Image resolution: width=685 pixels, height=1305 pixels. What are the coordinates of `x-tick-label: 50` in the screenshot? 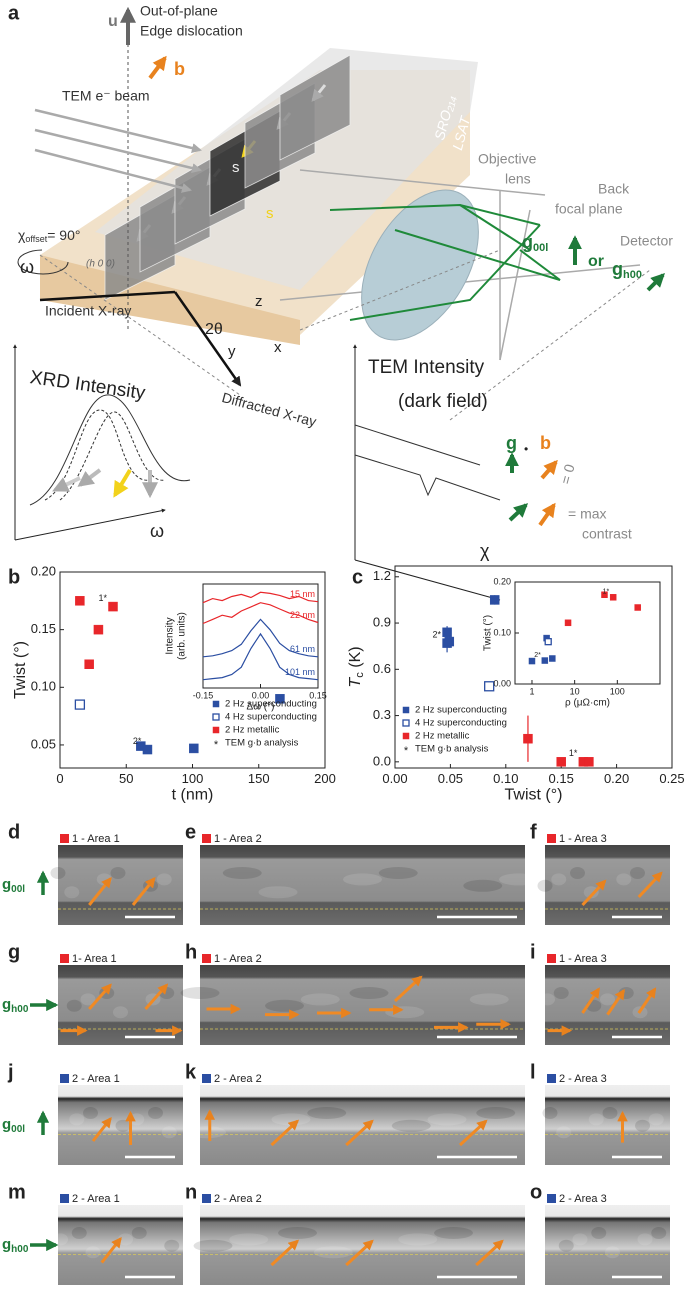 It's located at (126, 778).